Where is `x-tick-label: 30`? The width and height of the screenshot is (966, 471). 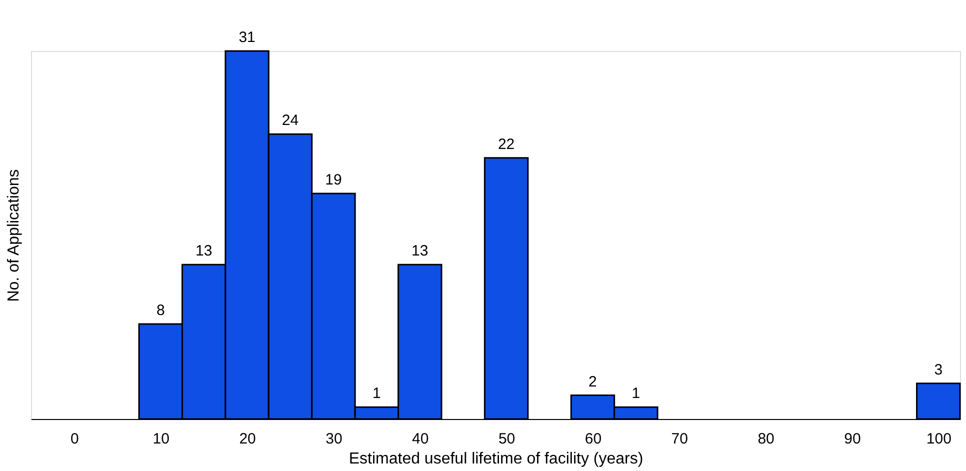 x-tick-label: 30 is located at coordinates (334, 439).